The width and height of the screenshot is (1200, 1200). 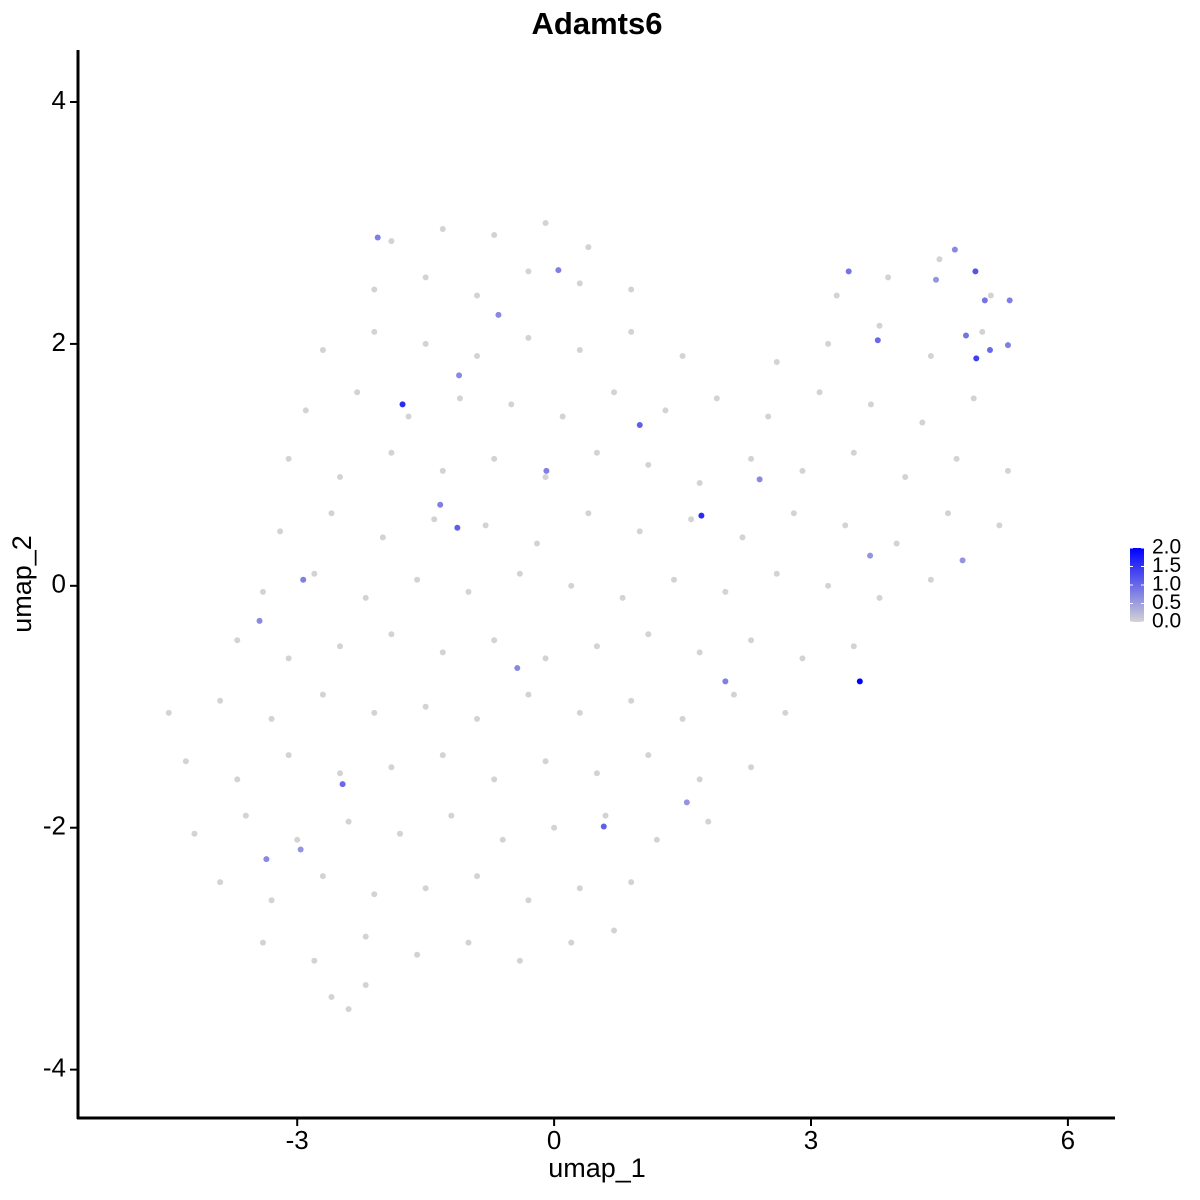 I want to click on chart-title: Adamts6, so click(x=597, y=23).